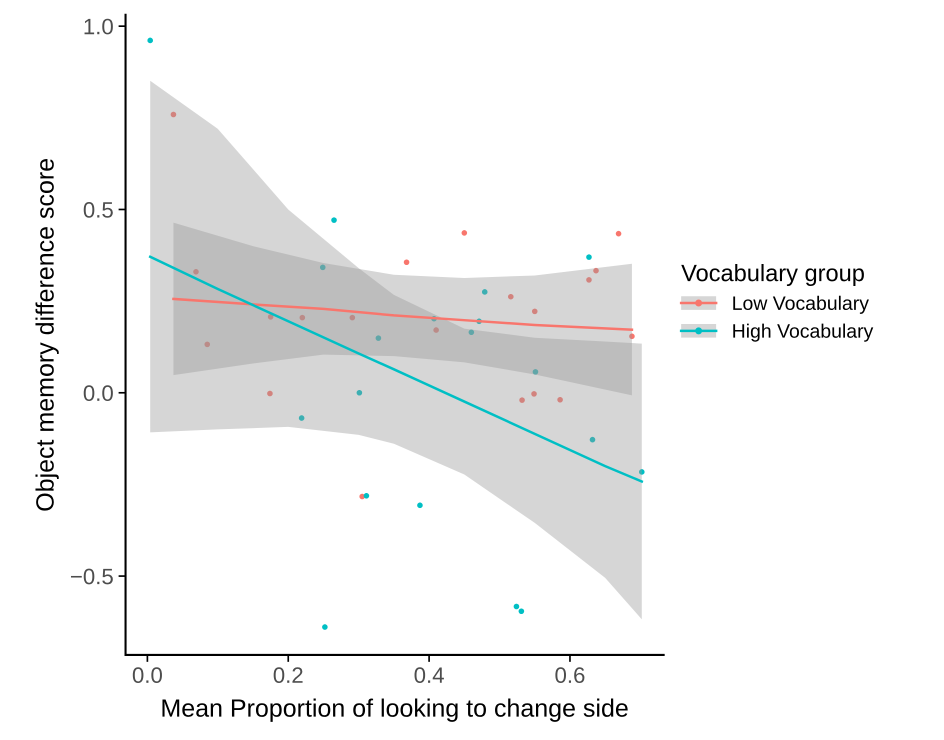 The image size is (944, 740). Describe the element at coordinates (801, 305) in the screenshot. I see `legend-label: Low Vocabulary` at that location.